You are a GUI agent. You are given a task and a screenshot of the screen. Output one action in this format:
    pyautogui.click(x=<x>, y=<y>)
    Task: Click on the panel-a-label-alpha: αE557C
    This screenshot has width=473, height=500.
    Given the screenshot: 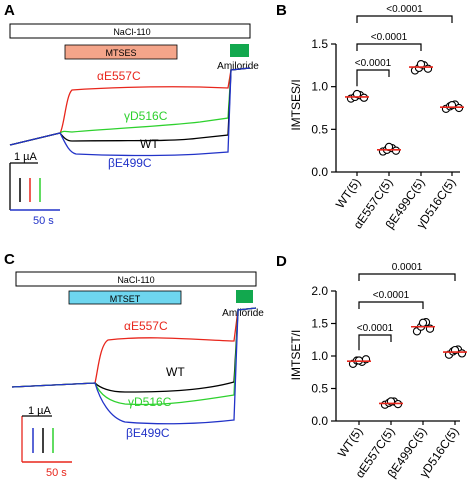 What is the action you would take?
    pyautogui.click(x=119, y=76)
    